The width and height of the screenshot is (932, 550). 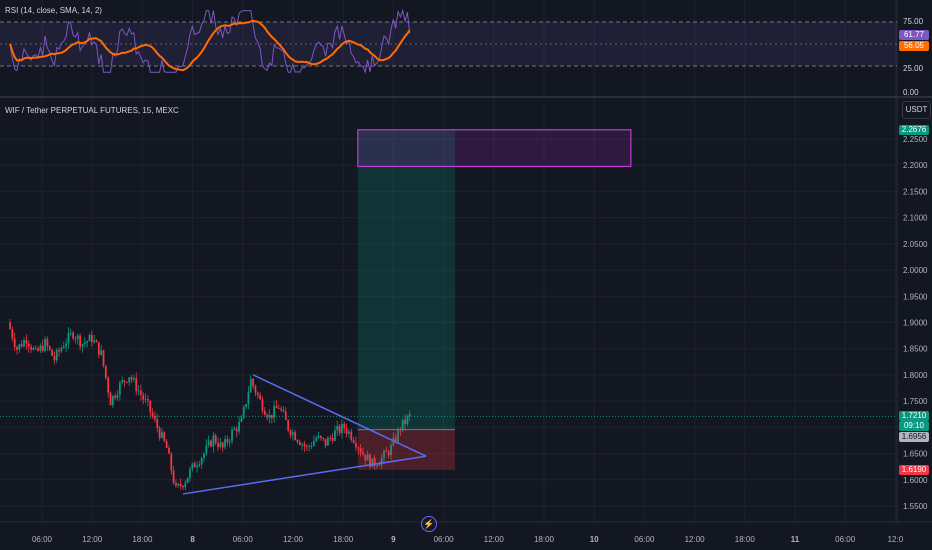 I want to click on price-tick: 1.9500, so click(x=915, y=296).